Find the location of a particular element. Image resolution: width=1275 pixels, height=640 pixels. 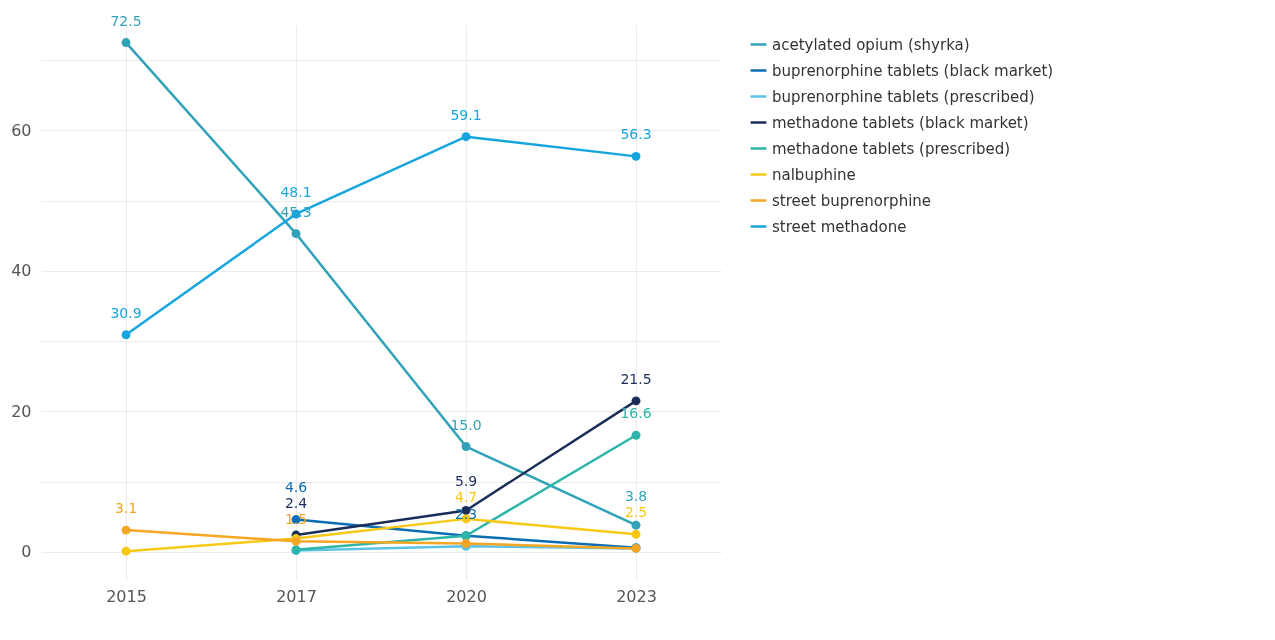

x-tick-label: 2015 is located at coordinates (126, 596).